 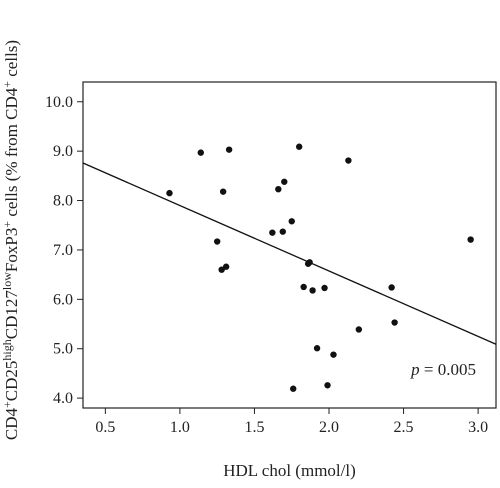 What do you see at coordinates (11, 381) in the screenshot?
I see `y-label-segment: CD25` at bounding box center [11, 381].